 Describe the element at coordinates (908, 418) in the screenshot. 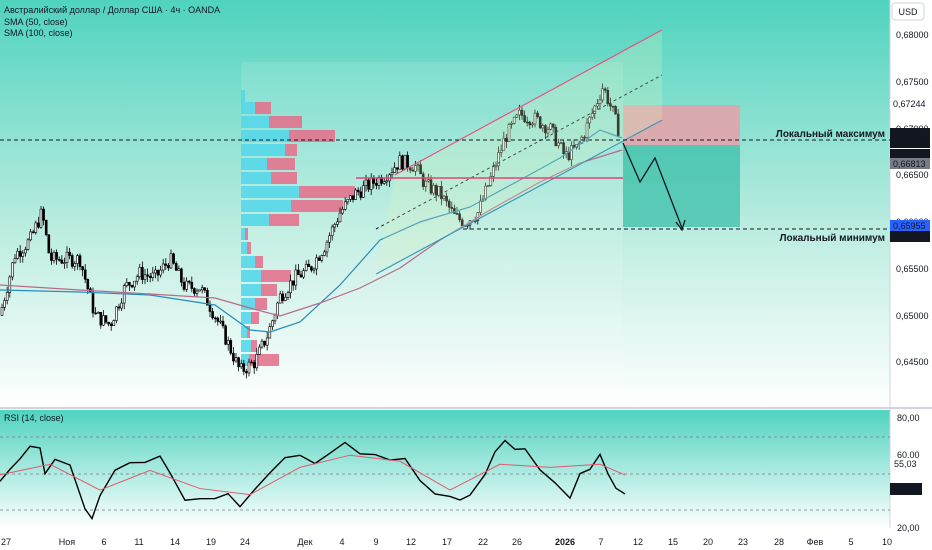

I see `rsi-tick-label: 80,00` at that location.